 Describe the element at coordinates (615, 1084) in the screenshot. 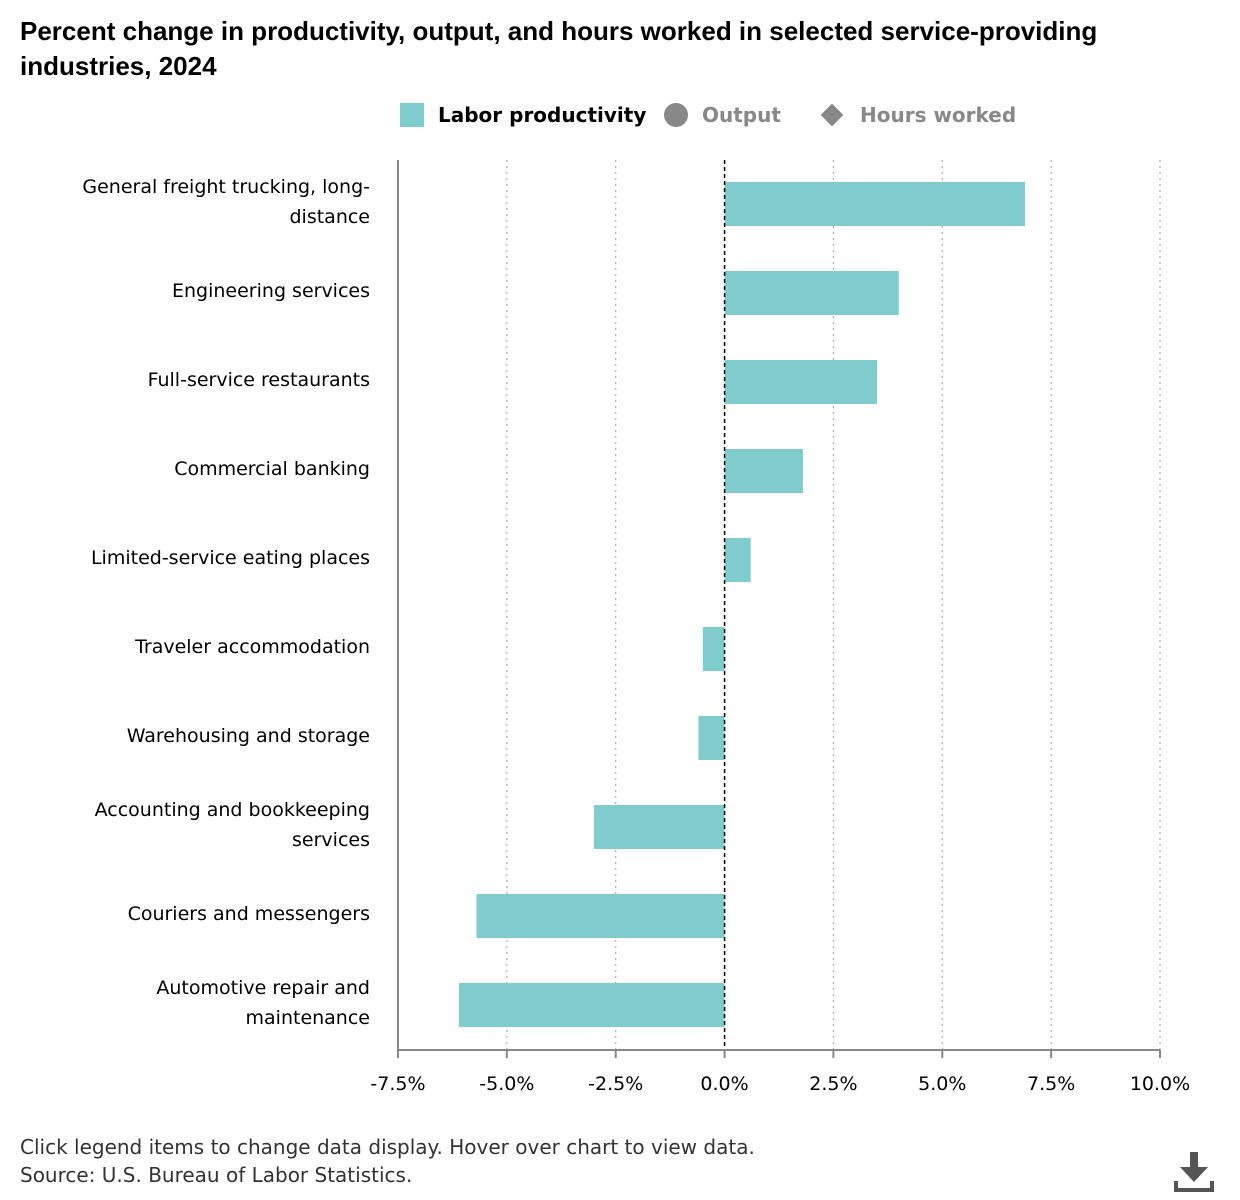

I see `x-tick-label: -2.5%` at that location.